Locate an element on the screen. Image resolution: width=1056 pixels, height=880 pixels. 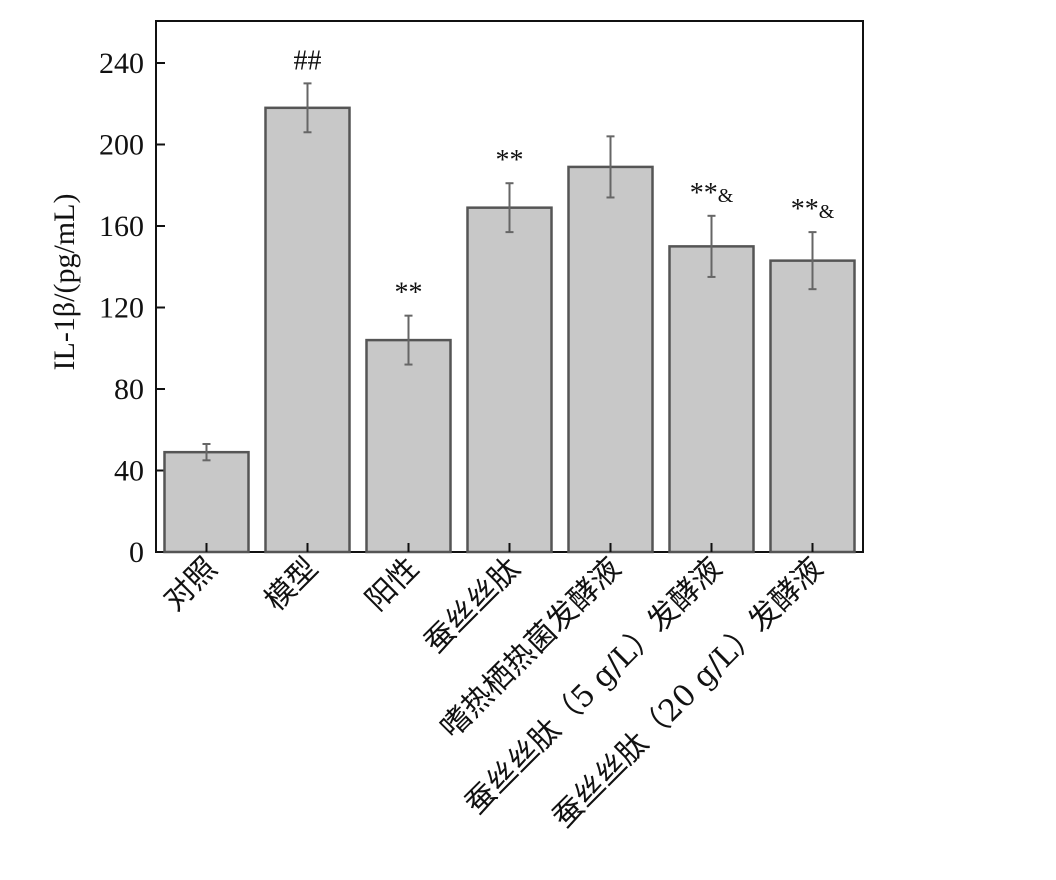
y-tick-label: 80 is located at coordinates (129, 389).